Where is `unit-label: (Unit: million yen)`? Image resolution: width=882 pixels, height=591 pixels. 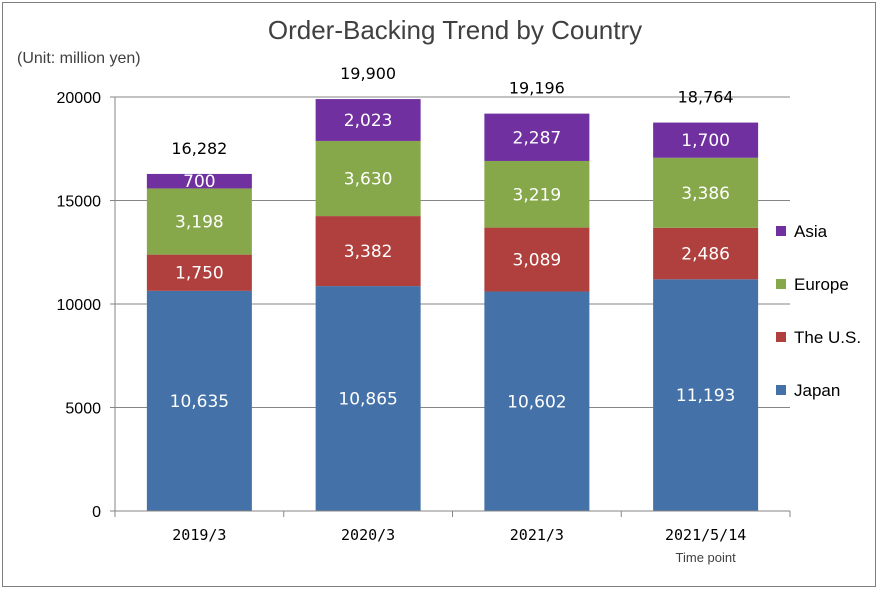
unit-label: (Unit: million yen) is located at coordinates (79, 58).